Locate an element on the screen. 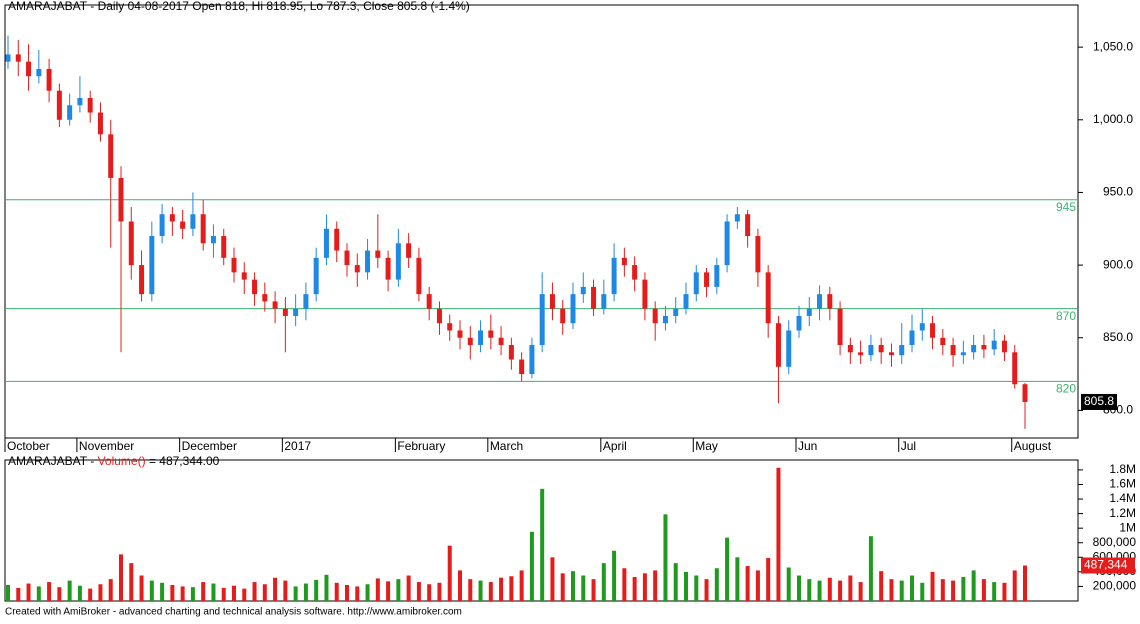 The height and width of the screenshot is (624, 1140). level-label: 870 is located at coordinates (1066, 316).